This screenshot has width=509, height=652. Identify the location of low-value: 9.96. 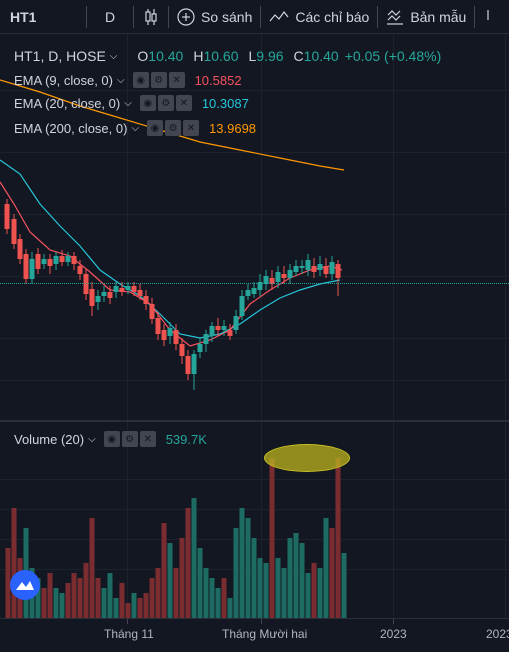
(270, 56).